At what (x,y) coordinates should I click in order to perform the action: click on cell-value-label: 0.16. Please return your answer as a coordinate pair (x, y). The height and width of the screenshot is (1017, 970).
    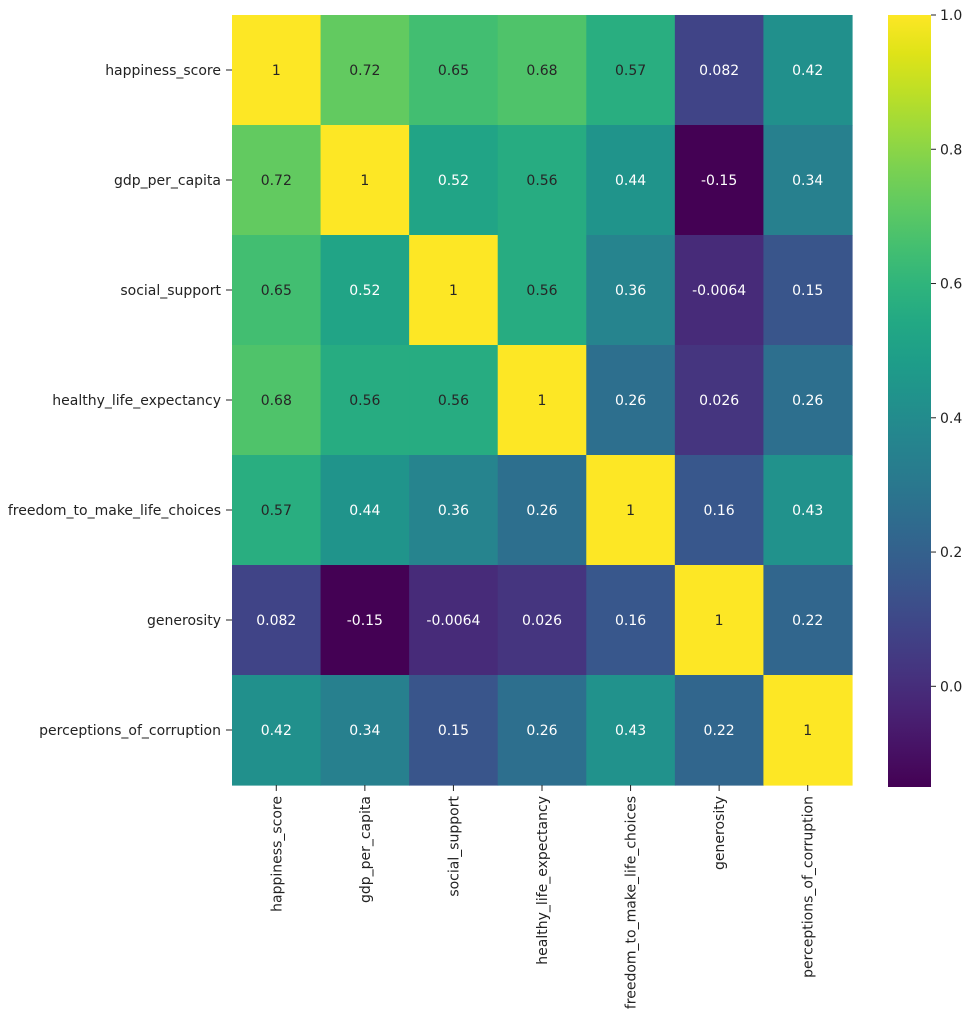
    Looking at the image, I should click on (719, 511).